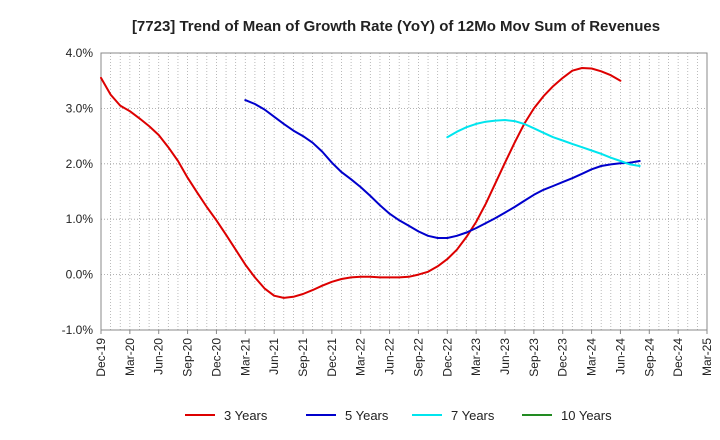 This screenshot has width=720, height=440. What do you see at coordinates (447, 357) in the screenshot?
I see `x-tick-label: Dec-22` at bounding box center [447, 357].